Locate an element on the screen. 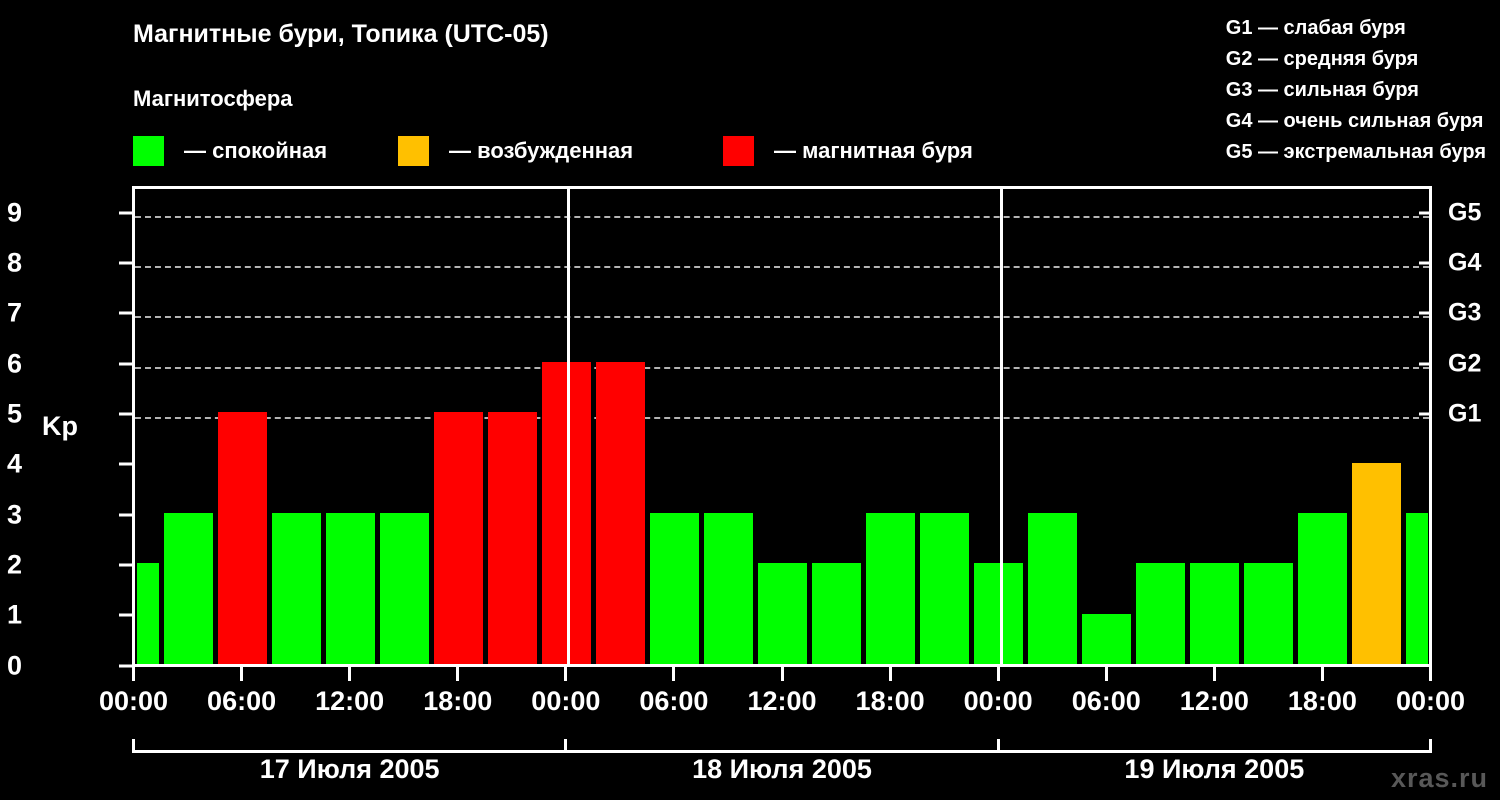  x-tick-label-3: 18:00 is located at coordinates (458, 701).